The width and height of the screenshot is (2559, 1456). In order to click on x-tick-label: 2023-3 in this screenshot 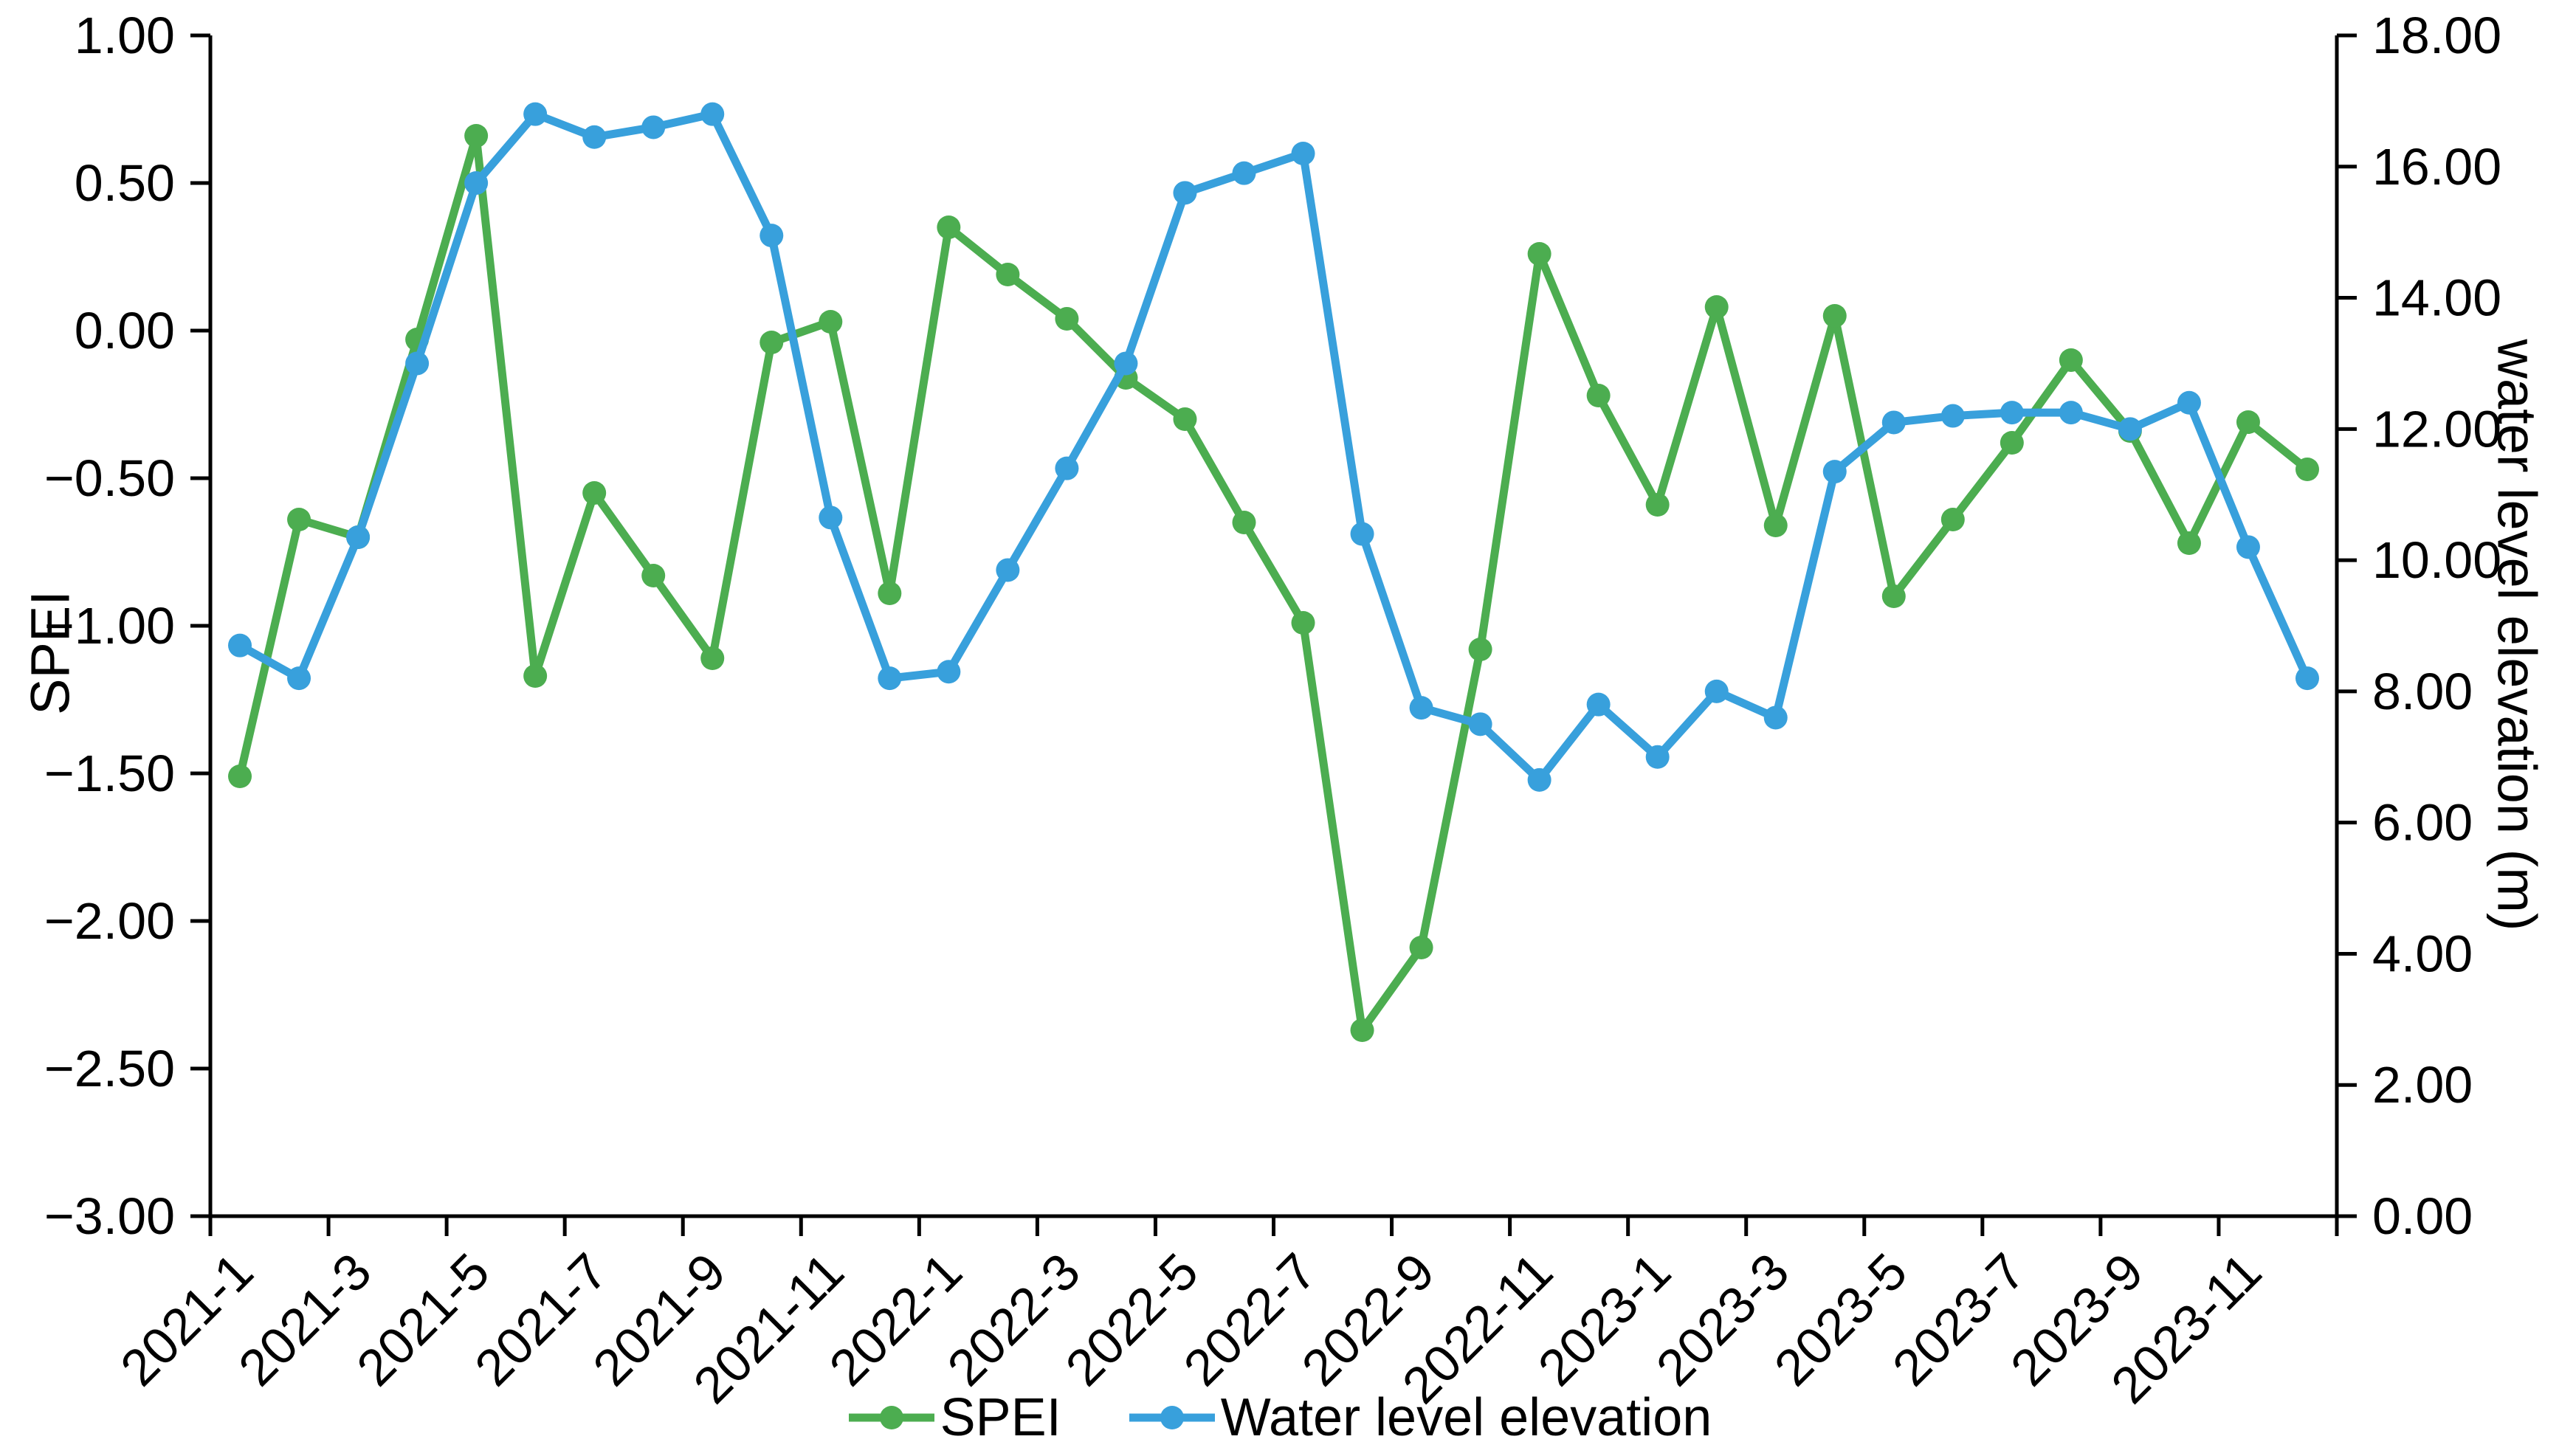, I will do `click(1722, 1319)`.